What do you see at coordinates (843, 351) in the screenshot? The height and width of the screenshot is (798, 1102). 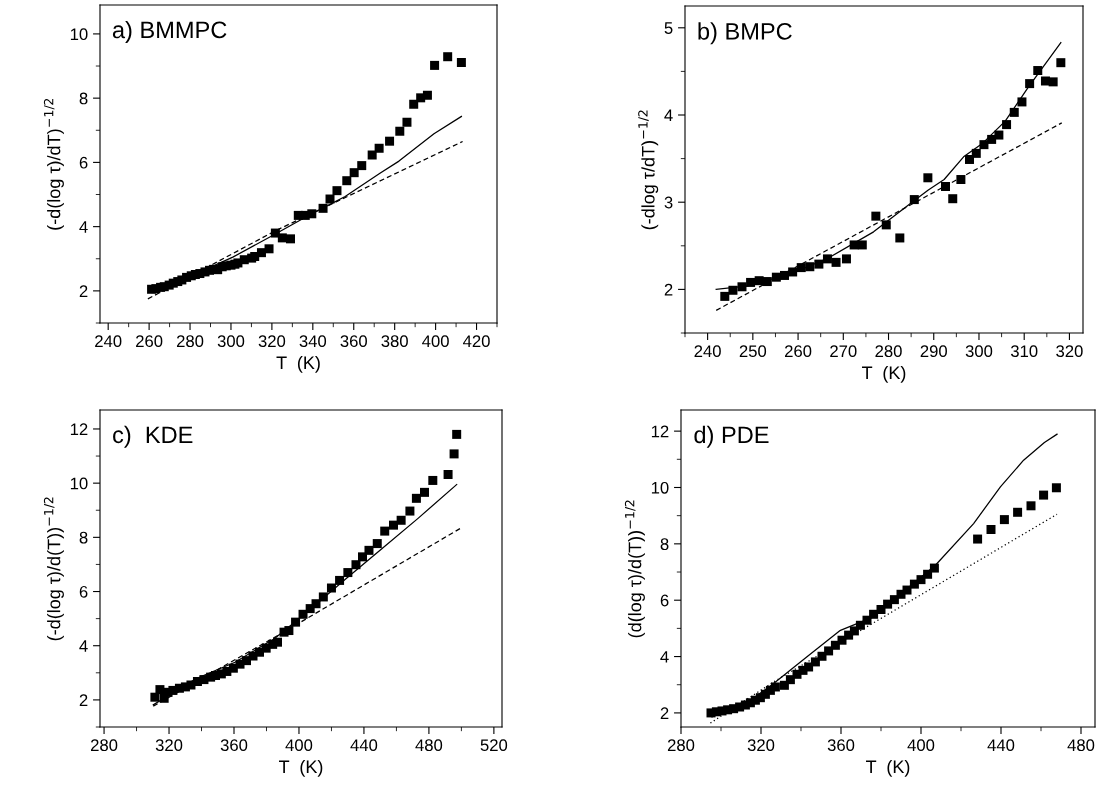 I see `x-tick-label: 270` at bounding box center [843, 351].